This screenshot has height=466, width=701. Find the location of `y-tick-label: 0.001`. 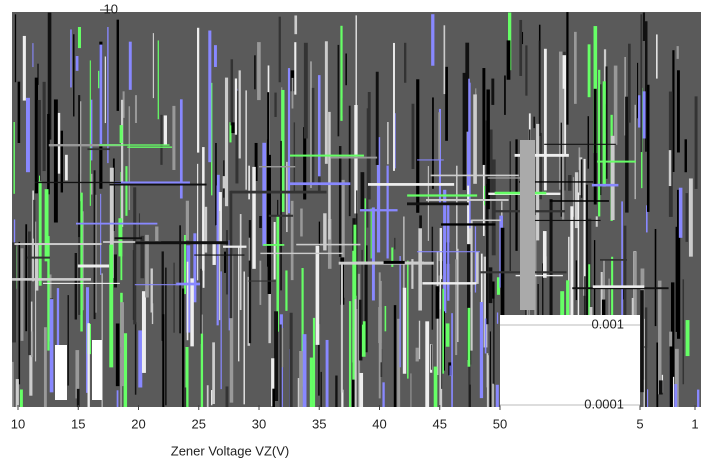

y-tick-label: 0.001 is located at coordinates (607, 323).